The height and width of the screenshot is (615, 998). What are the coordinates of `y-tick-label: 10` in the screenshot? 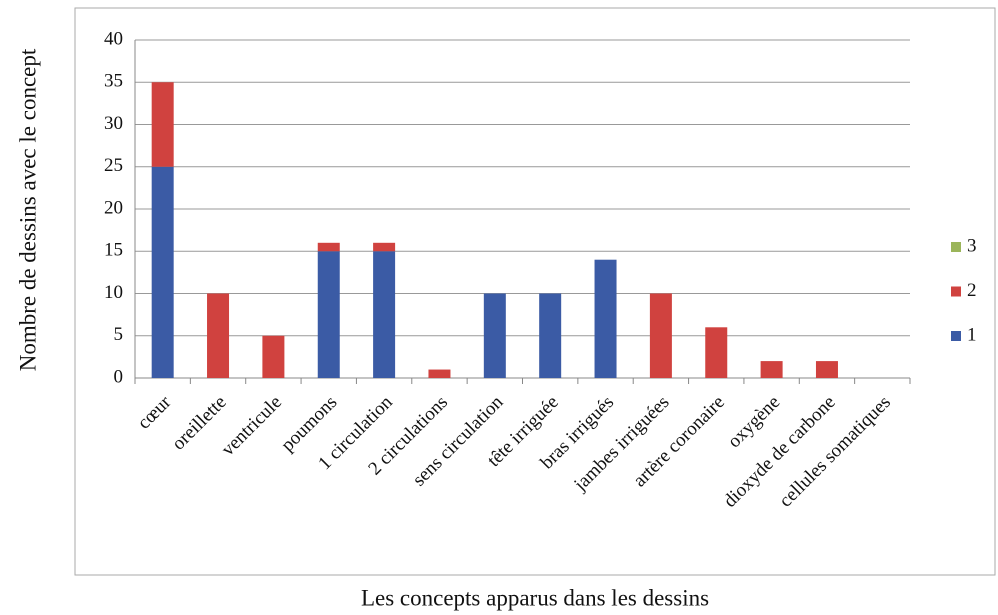 It's located at (113, 292).